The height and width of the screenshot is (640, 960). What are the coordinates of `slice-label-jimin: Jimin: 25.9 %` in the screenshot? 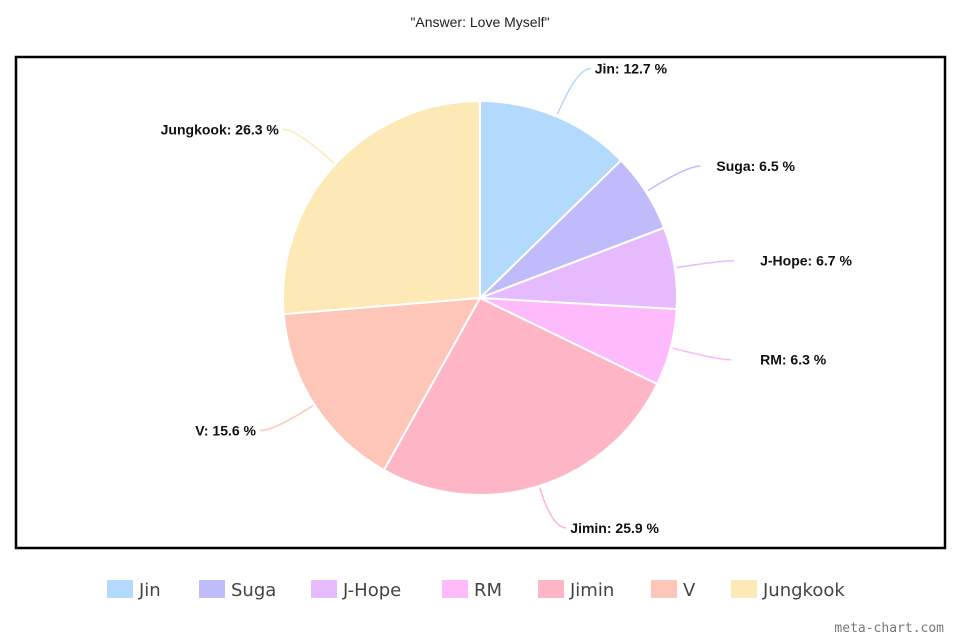 It's located at (614, 528).